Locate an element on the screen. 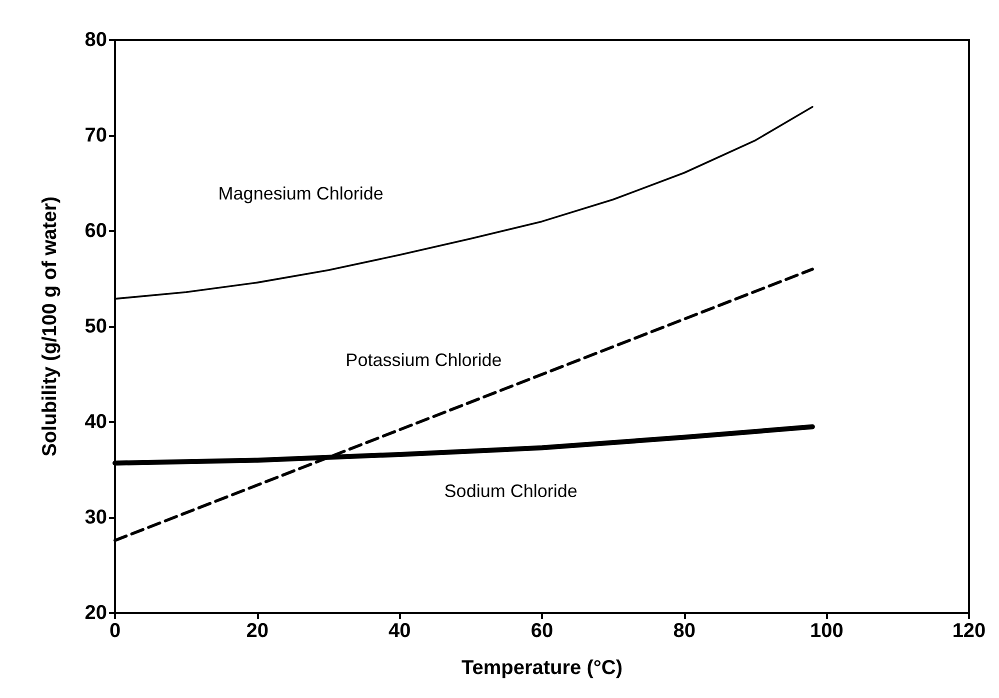 This screenshot has height=698, width=999. y-tick-label: 20 is located at coordinates (95, 613).